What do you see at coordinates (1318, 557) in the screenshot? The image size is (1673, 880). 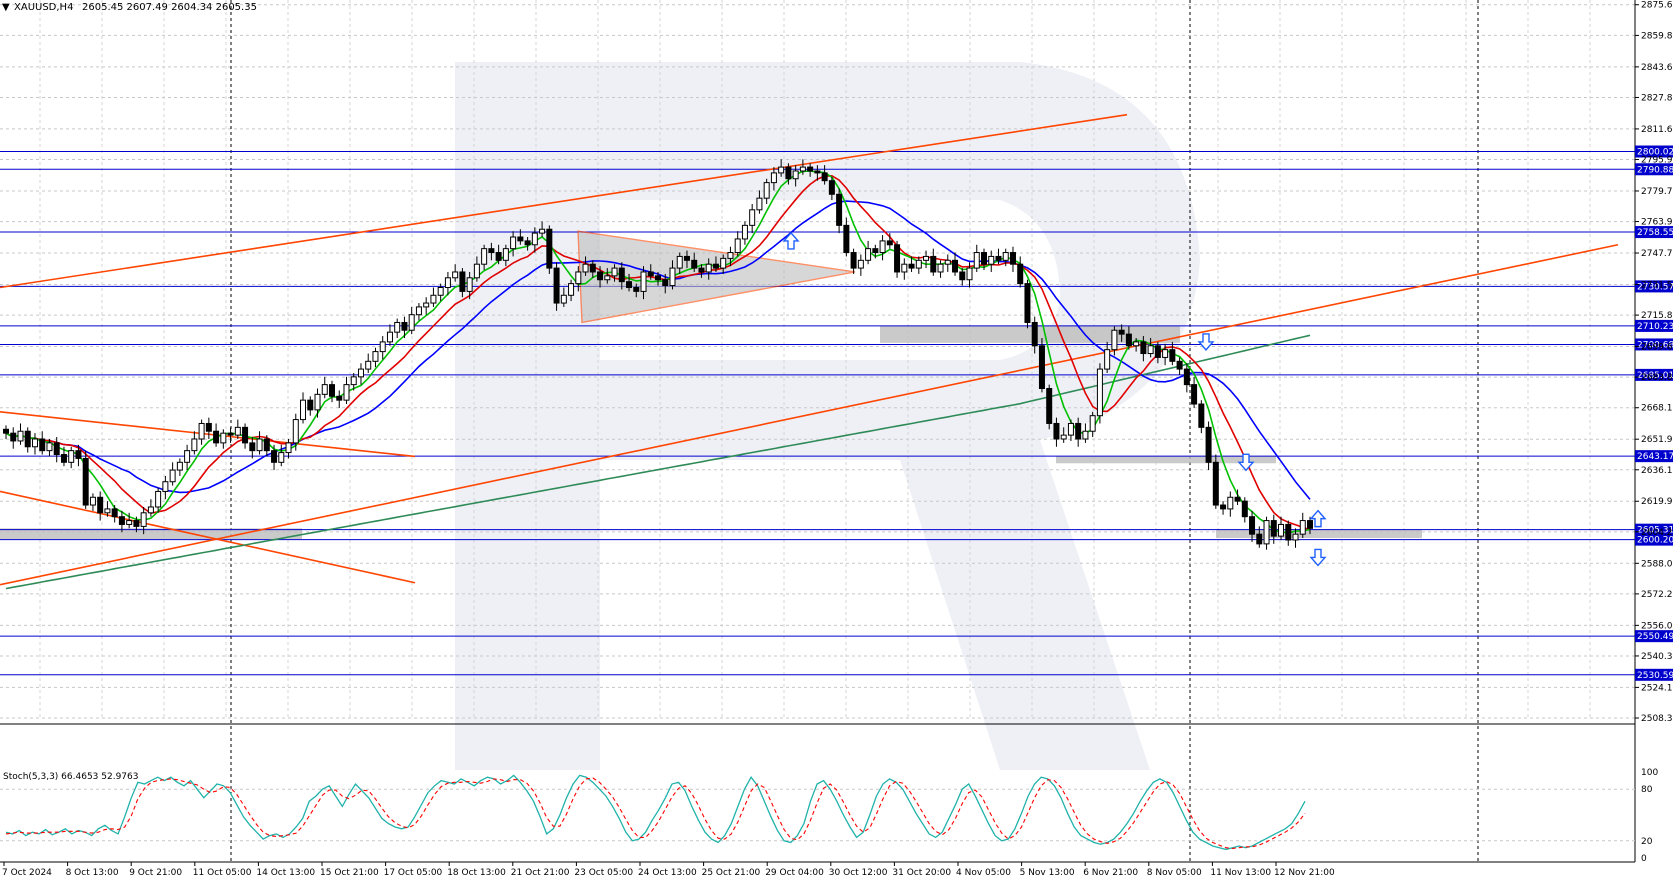 I see `arrow-down-icon` at bounding box center [1318, 557].